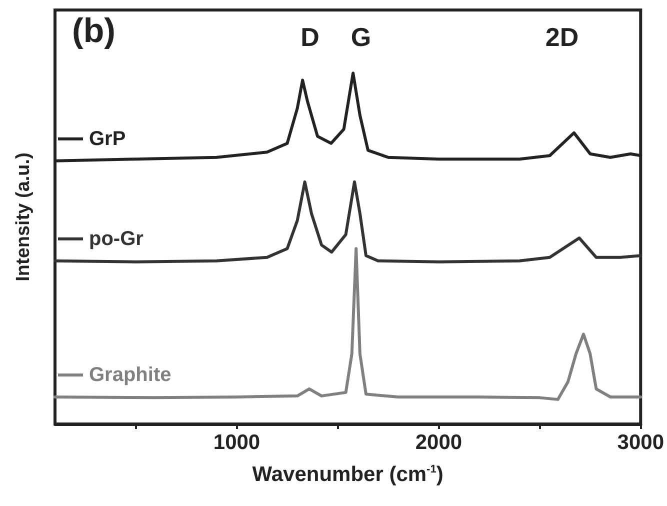  Describe the element at coordinates (23, 217) in the screenshot. I see `y-axis-title: Intensity (a.u.)` at that location.